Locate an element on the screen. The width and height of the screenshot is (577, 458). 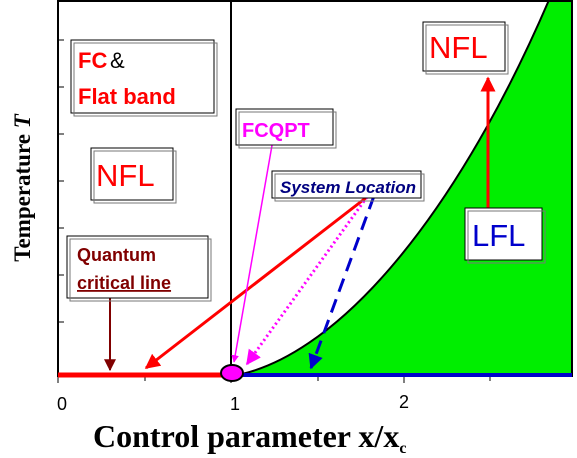
system-location-box: System Location is located at coordinates (348, 186).